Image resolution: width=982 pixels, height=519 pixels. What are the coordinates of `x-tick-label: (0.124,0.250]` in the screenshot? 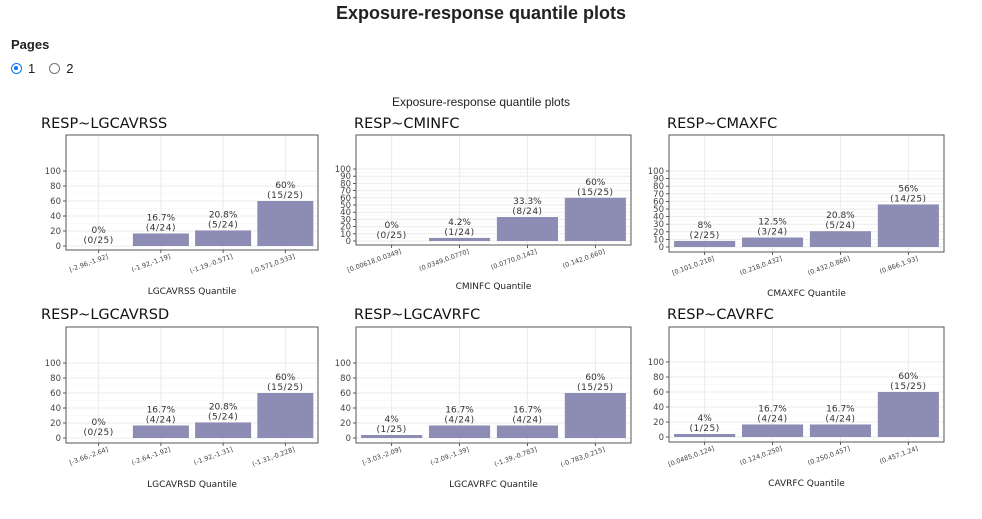 It's located at (761, 455).